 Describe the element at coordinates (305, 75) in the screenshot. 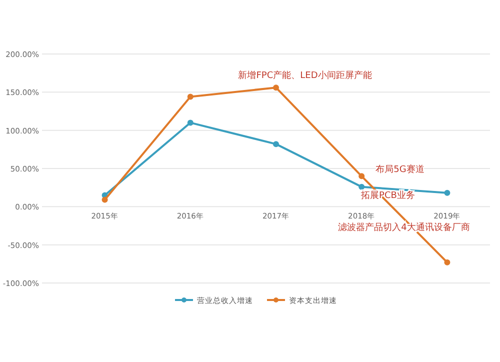

I see `annotation: 新增FPC产能、LED小间距屏产能` at that location.